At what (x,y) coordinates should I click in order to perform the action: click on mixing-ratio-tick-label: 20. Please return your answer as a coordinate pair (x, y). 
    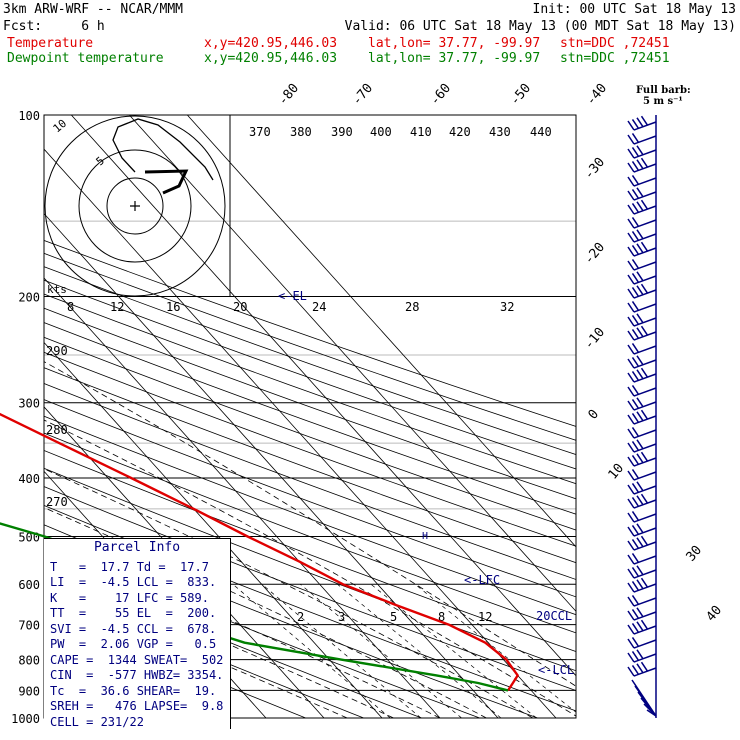
    Looking at the image, I should click on (240, 307).